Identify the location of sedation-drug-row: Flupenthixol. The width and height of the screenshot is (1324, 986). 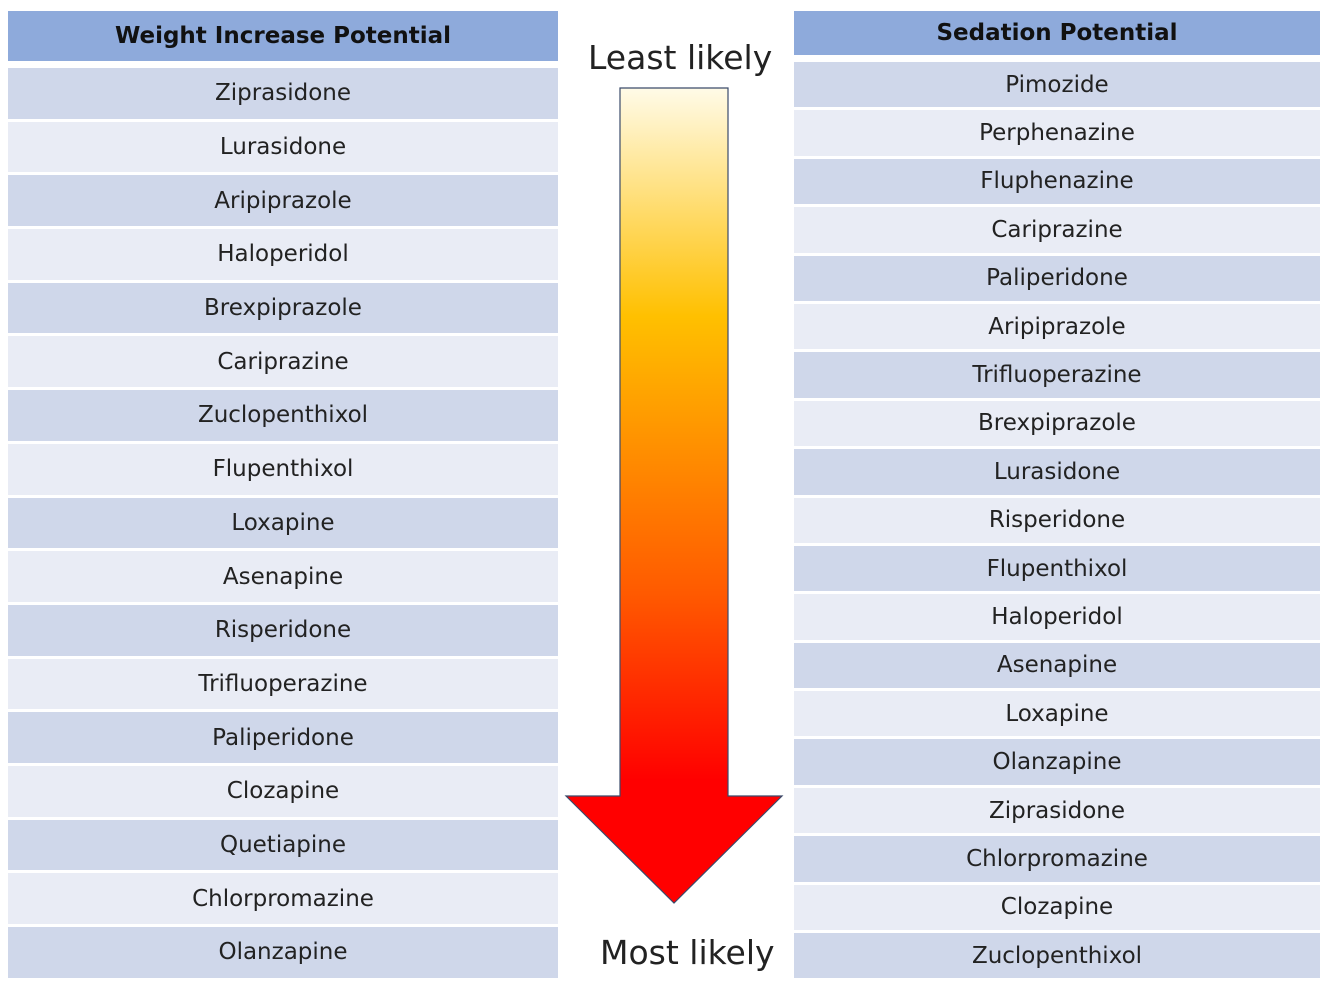
(1057, 567).